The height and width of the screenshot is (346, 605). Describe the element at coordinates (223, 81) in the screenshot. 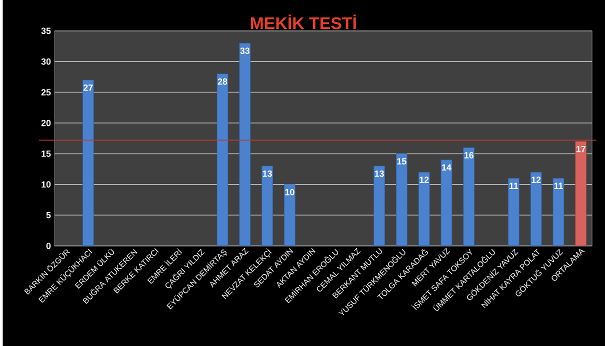

I see `data-label: 28` at that location.